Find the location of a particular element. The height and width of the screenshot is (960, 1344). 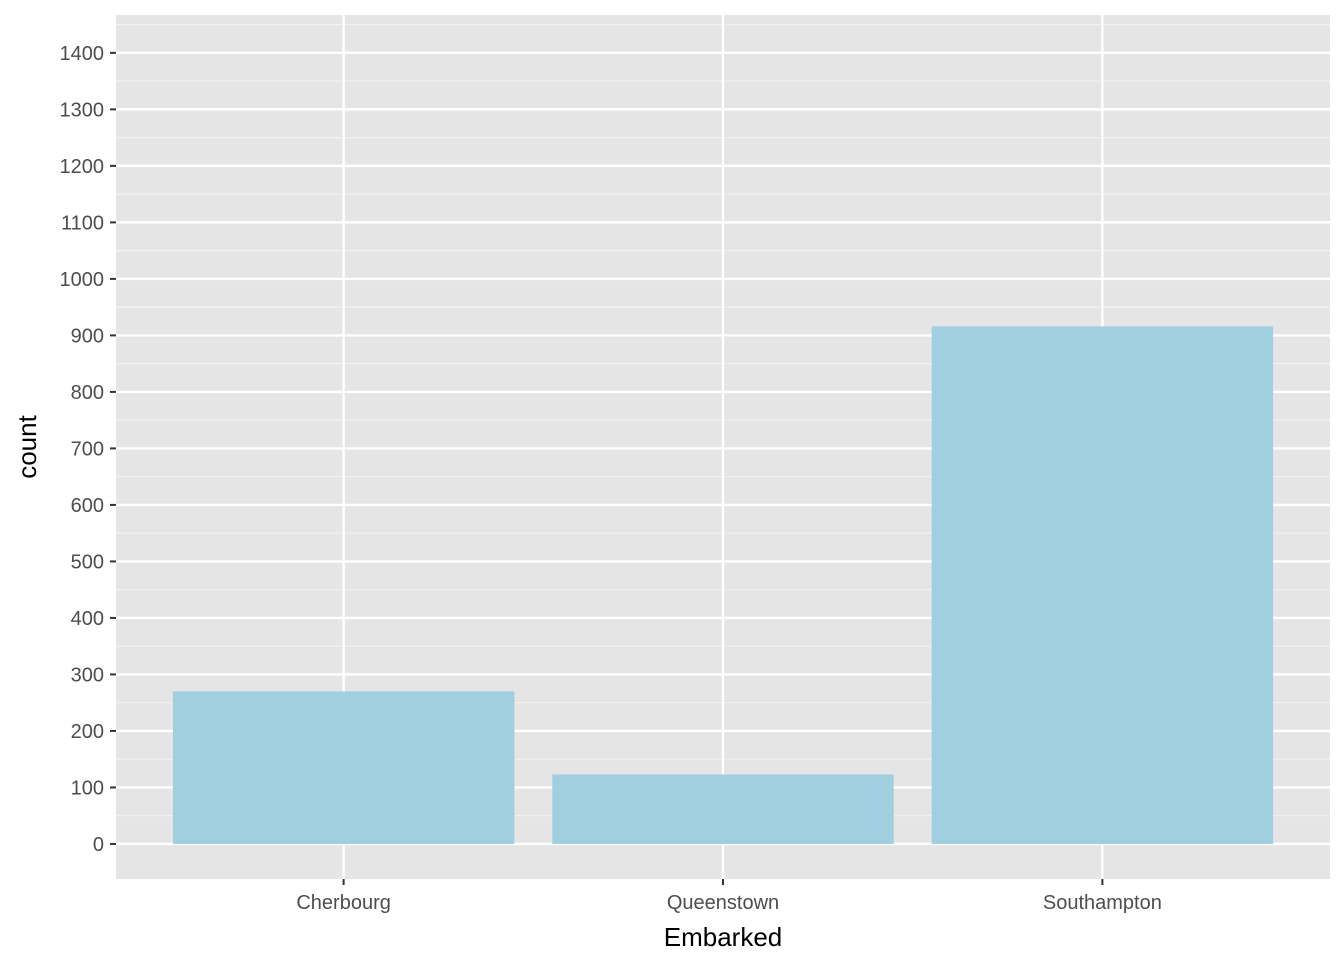

y-tick-label: 1200 is located at coordinates (82, 167).